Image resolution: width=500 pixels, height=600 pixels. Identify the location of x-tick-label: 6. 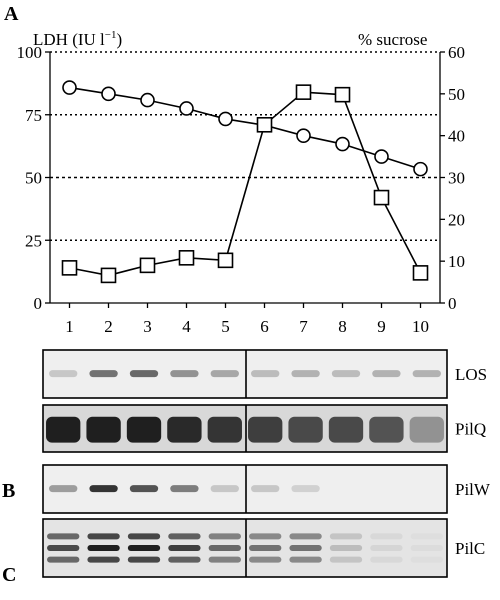
(264, 326).